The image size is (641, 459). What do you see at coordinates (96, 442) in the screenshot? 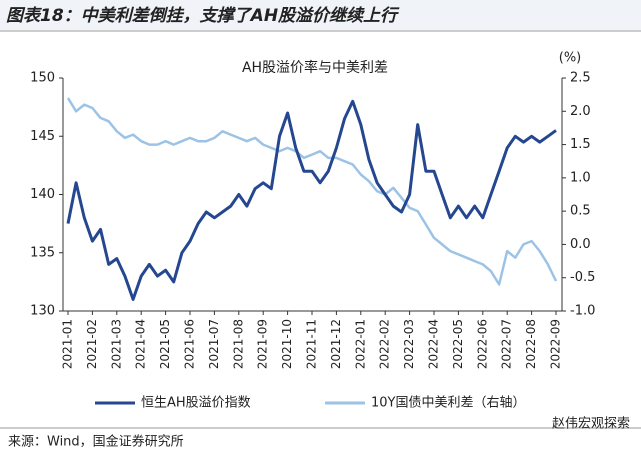
I see `source: 来源：Wind，国金证券研究所` at bounding box center [96, 442].